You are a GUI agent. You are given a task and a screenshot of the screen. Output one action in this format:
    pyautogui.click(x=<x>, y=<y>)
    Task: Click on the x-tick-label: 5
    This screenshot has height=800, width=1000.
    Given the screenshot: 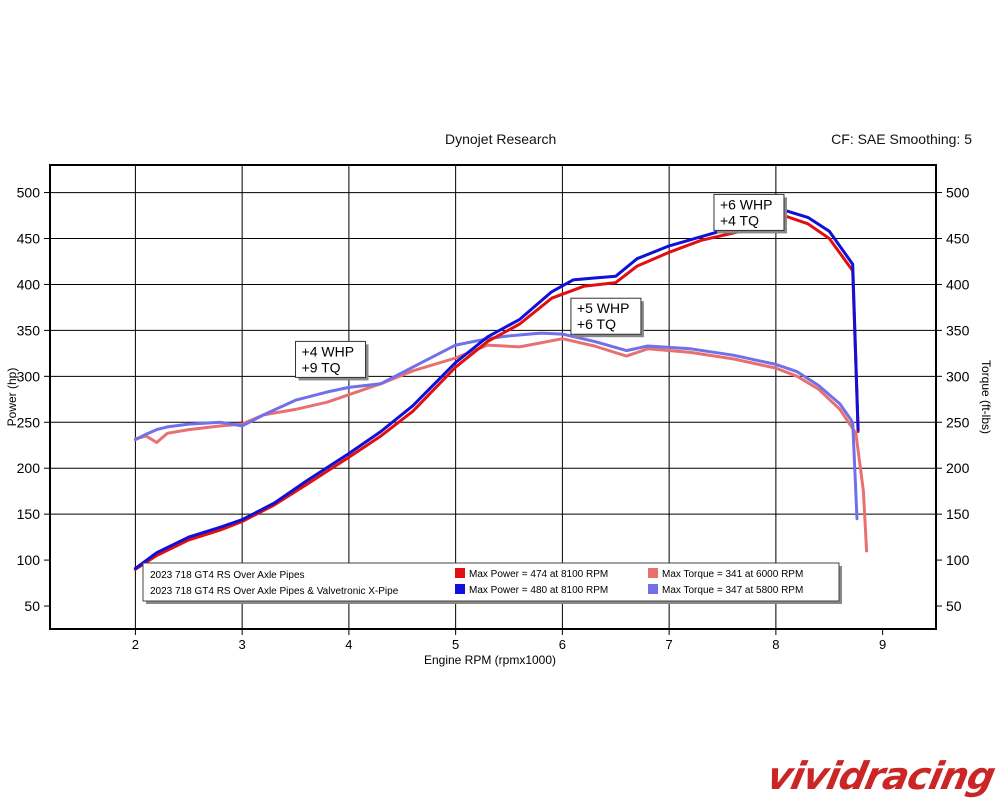 What is the action you would take?
    pyautogui.click(x=455, y=644)
    